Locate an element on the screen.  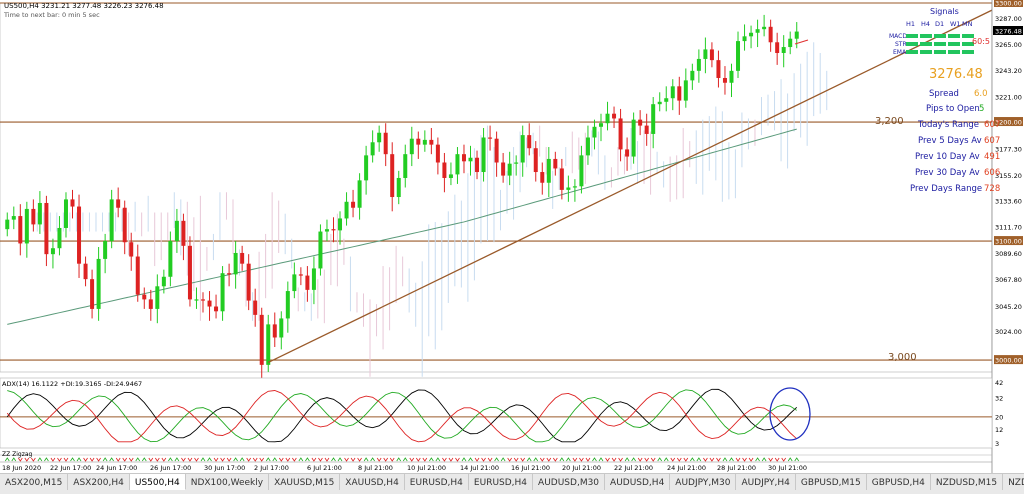
adx-line-di is located at coordinates (402, 416).